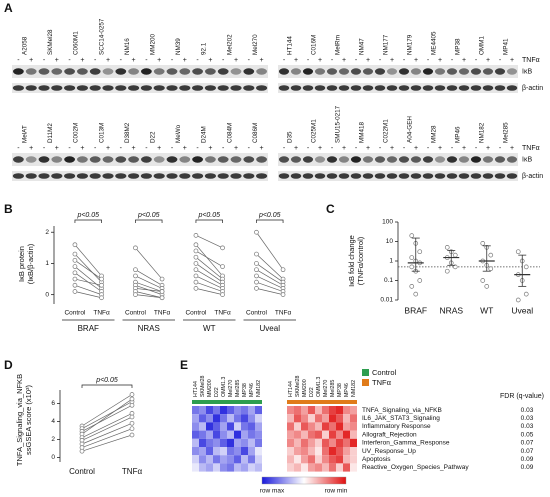 The height and width of the screenshot is (497, 550). Describe the element at coordinates (386, 300) in the screenshot. I see `y-tick-label: 0.01` at that location.